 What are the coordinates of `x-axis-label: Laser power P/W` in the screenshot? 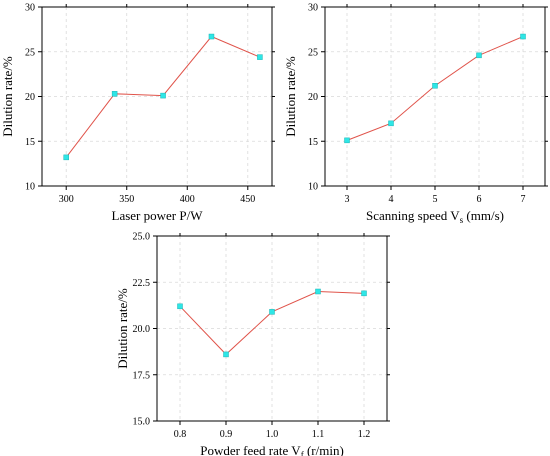 It's located at (158, 215).